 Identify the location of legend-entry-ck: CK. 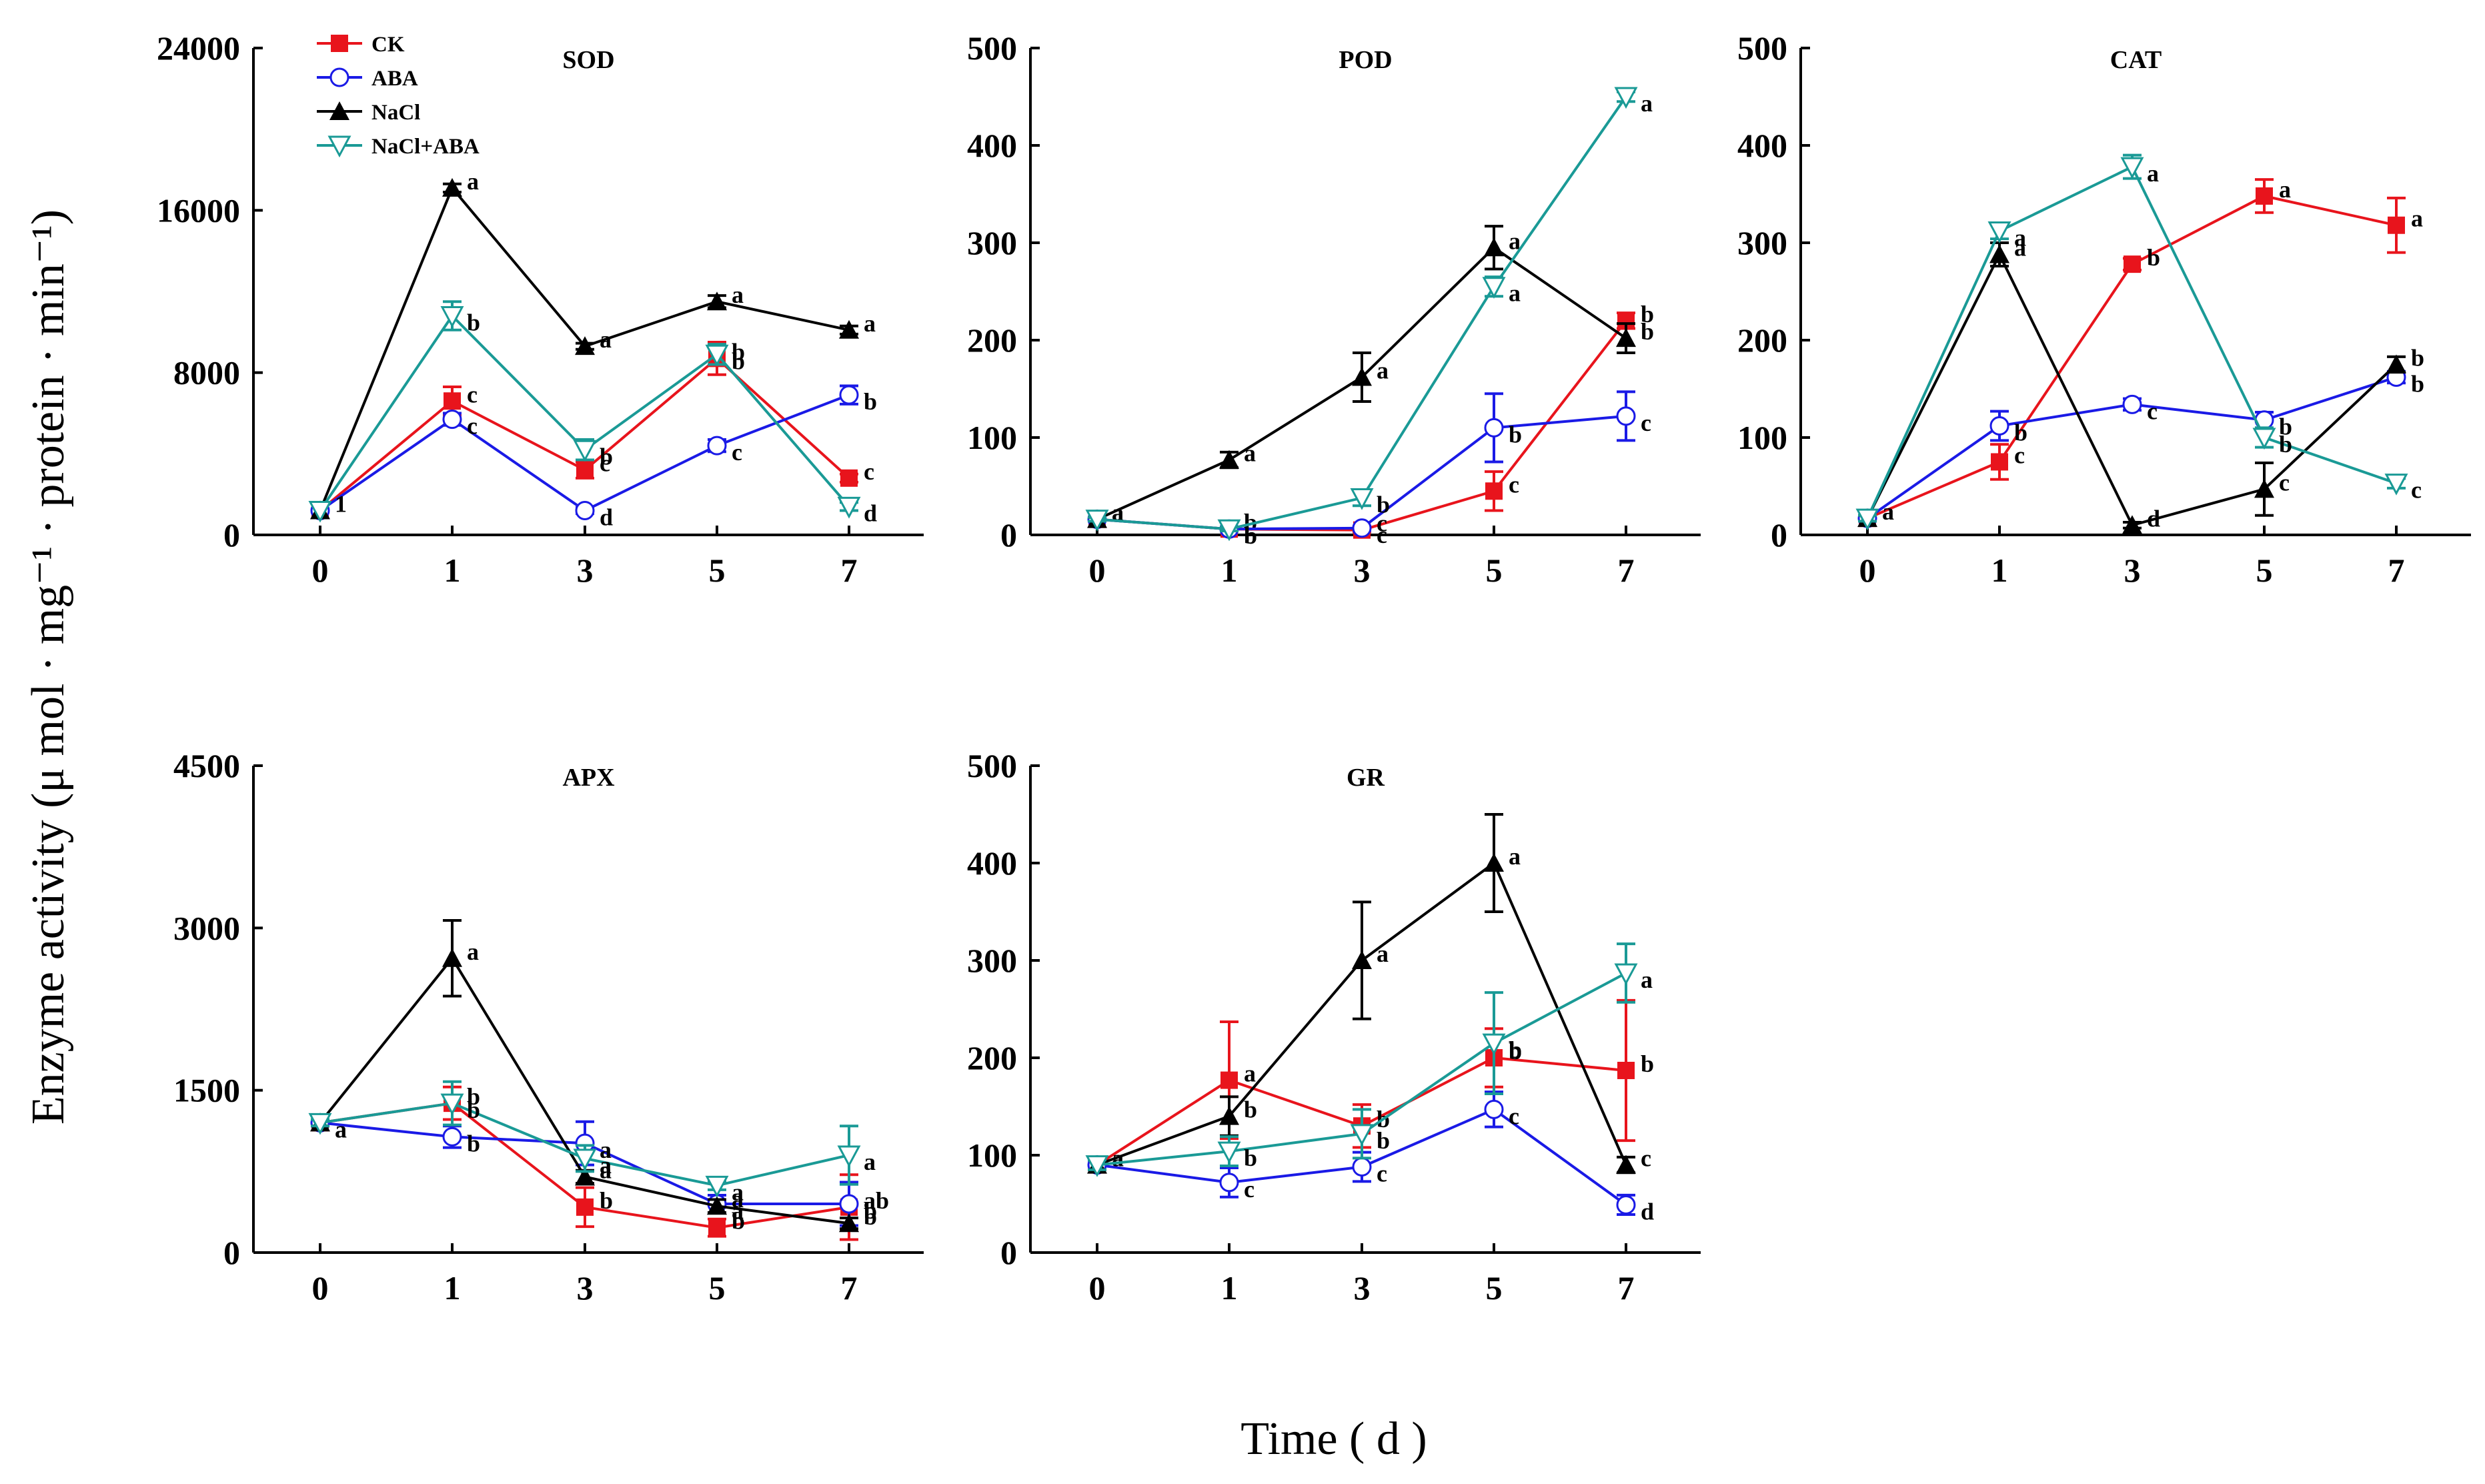
(361, 45).